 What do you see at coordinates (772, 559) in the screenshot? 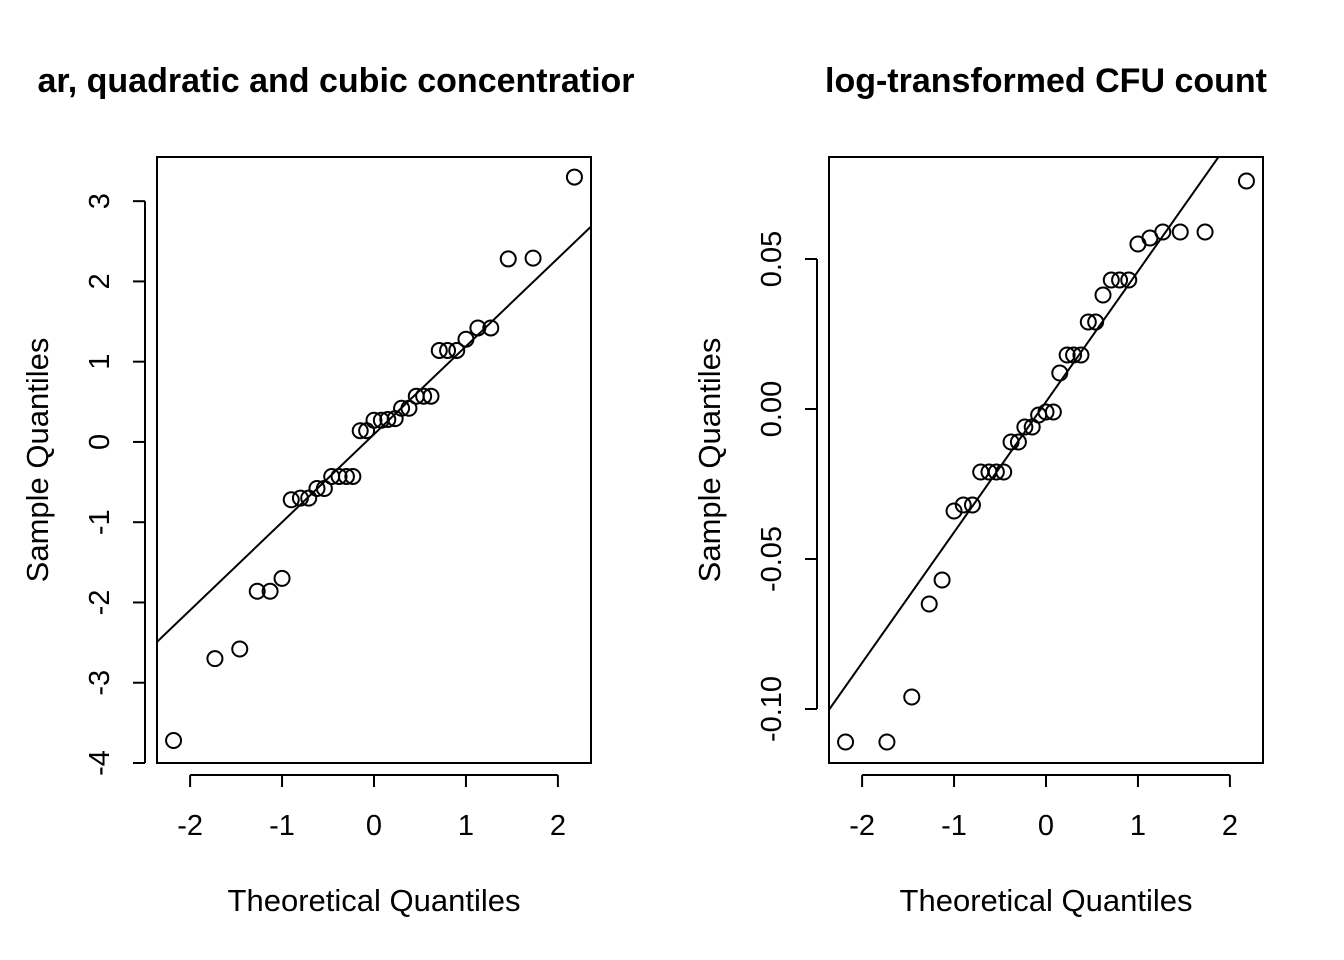
I see `y-tick-label: -0.05` at bounding box center [772, 559].